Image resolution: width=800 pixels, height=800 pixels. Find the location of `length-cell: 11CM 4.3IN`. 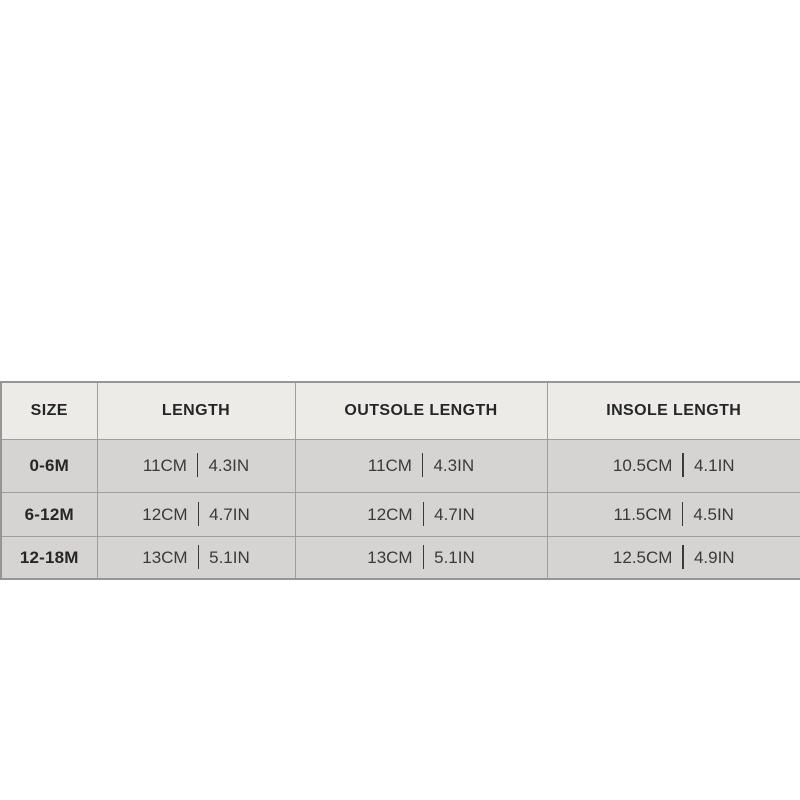

length-cell: 11CM 4.3IN is located at coordinates (196, 466).